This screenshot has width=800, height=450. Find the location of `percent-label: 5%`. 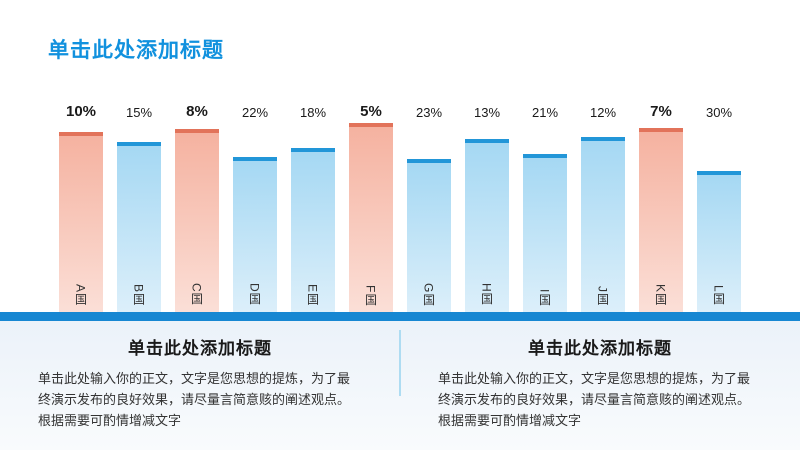

percent-label: 5% is located at coordinates (371, 111).